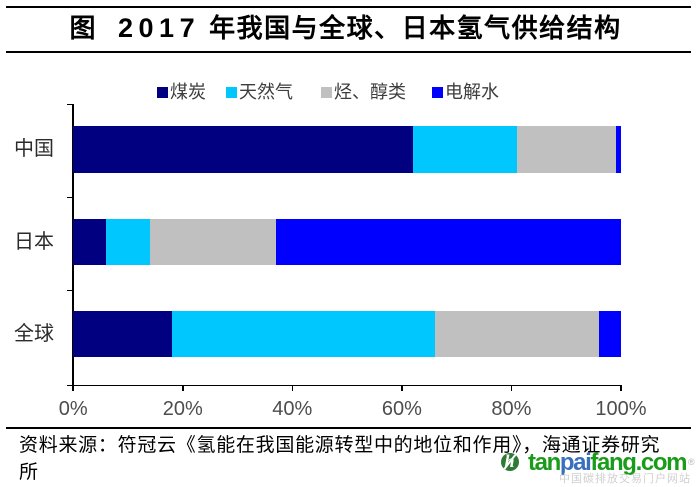 Image resolution: width=697 pixels, height=487 pixels. What do you see at coordinates (340, 445) in the screenshot?
I see `source-line1: 资料来源：符冠云《氢能在我国能源转型中的地位和作用》，海通证券研究` at bounding box center [340, 445].